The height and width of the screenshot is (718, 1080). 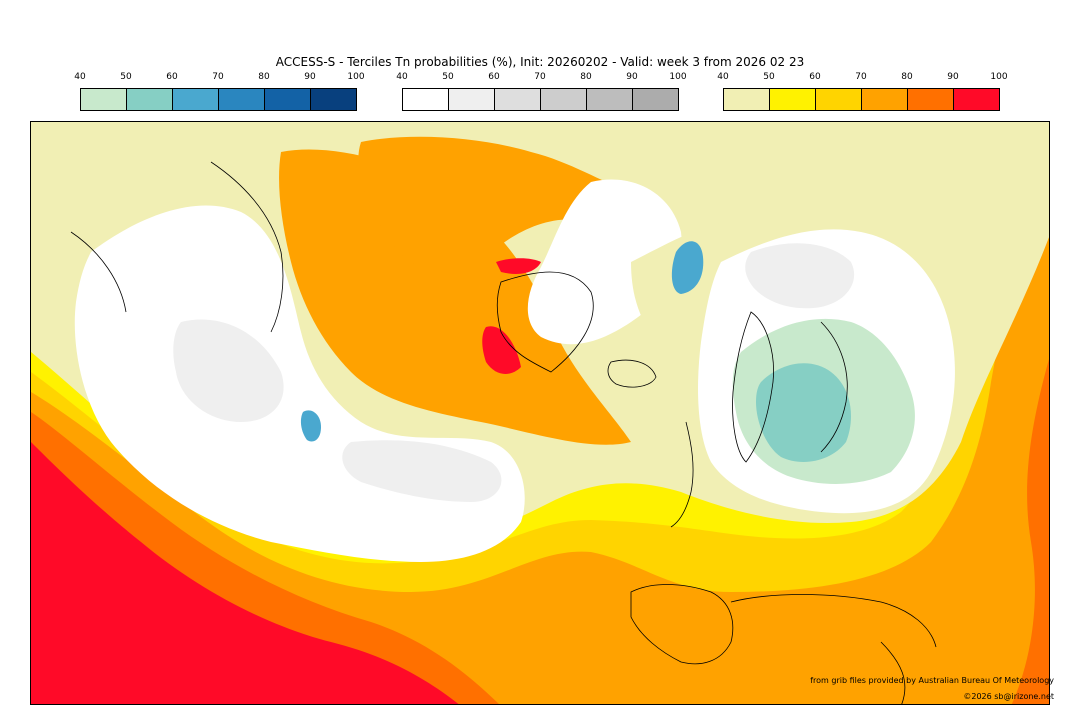 What do you see at coordinates (310, 426) in the screenshot?
I see `field-below-normal-blue-spot-west` at bounding box center [310, 426].